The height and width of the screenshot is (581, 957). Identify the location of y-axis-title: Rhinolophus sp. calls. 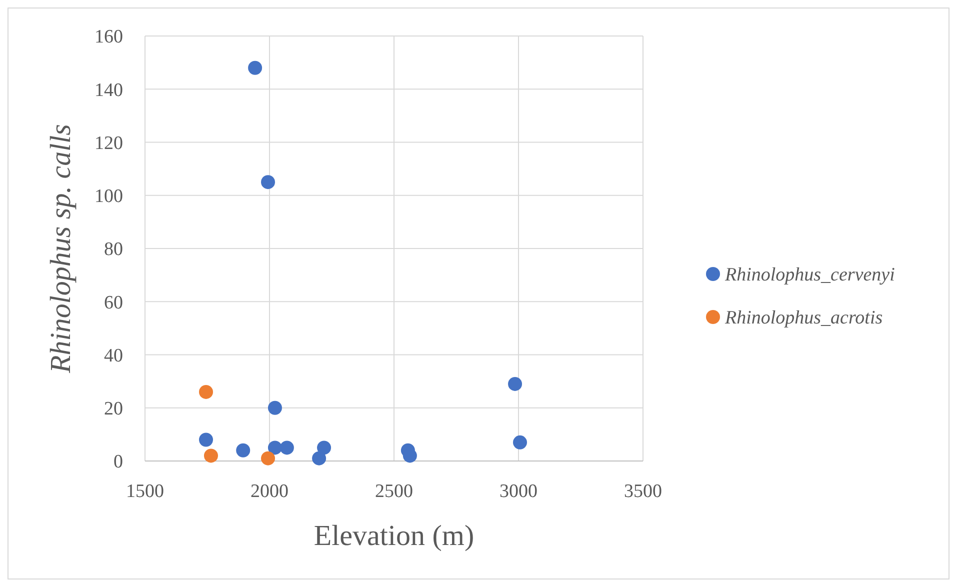
(61, 249).